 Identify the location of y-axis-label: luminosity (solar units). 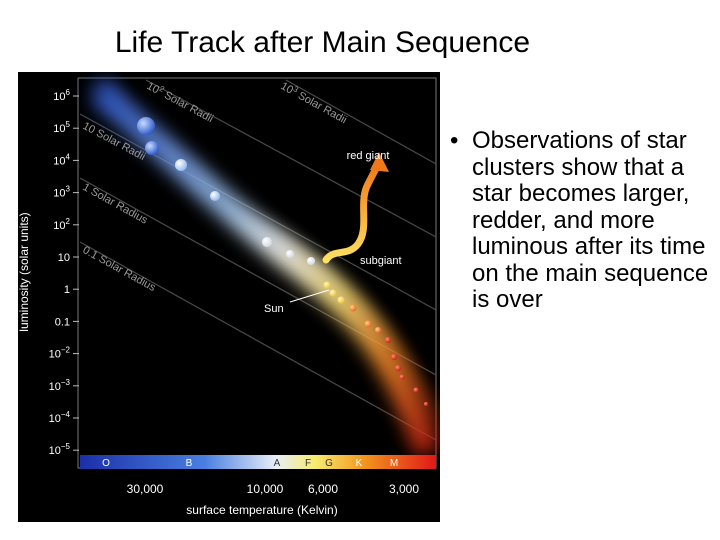
(24, 271).